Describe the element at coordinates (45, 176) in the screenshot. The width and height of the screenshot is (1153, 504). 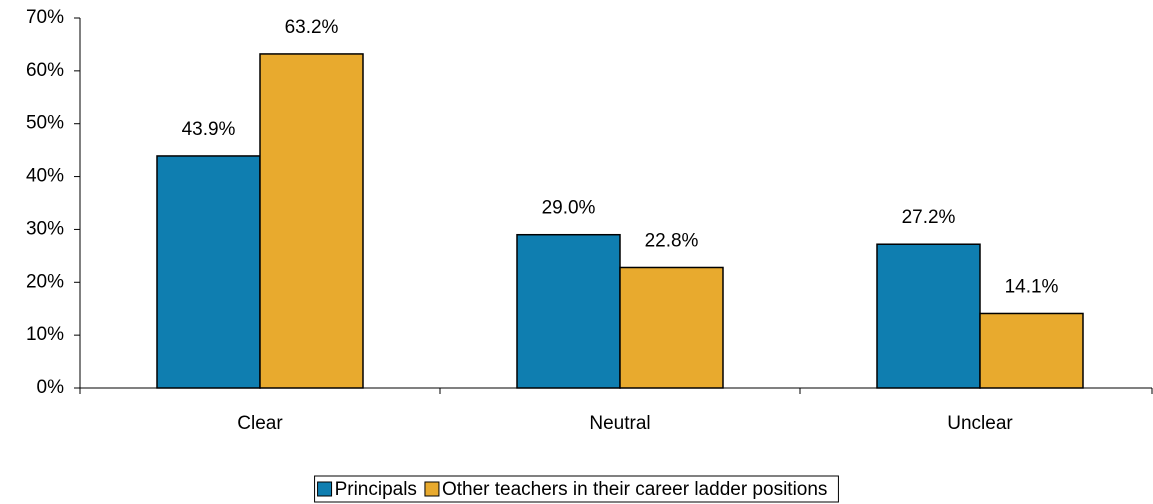
I see `y-tick-label: 40%` at that location.